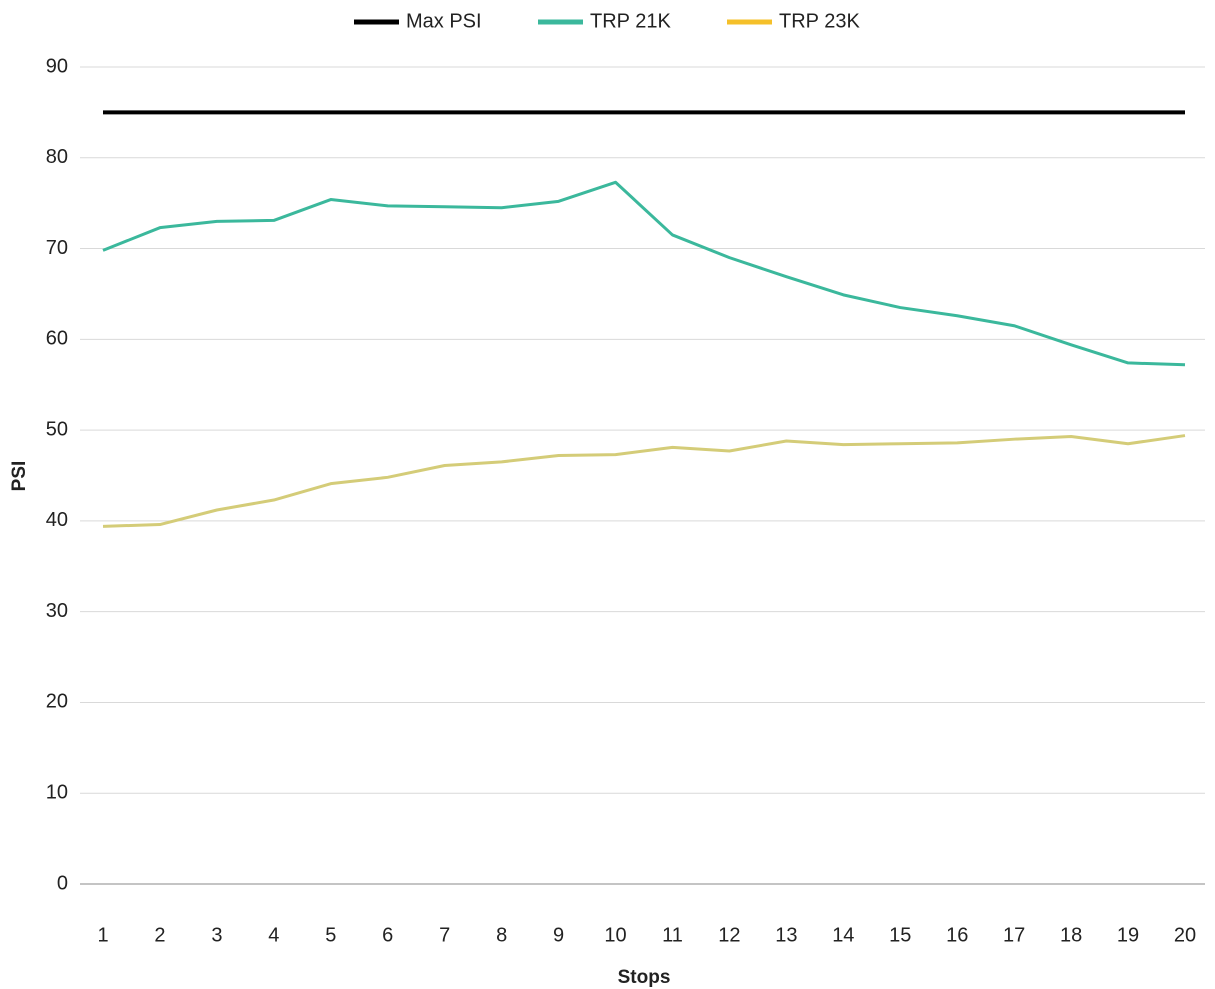 This screenshot has width=1215, height=989. What do you see at coordinates (843, 935) in the screenshot?
I see `x-tick-label: 14` at bounding box center [843, 935].